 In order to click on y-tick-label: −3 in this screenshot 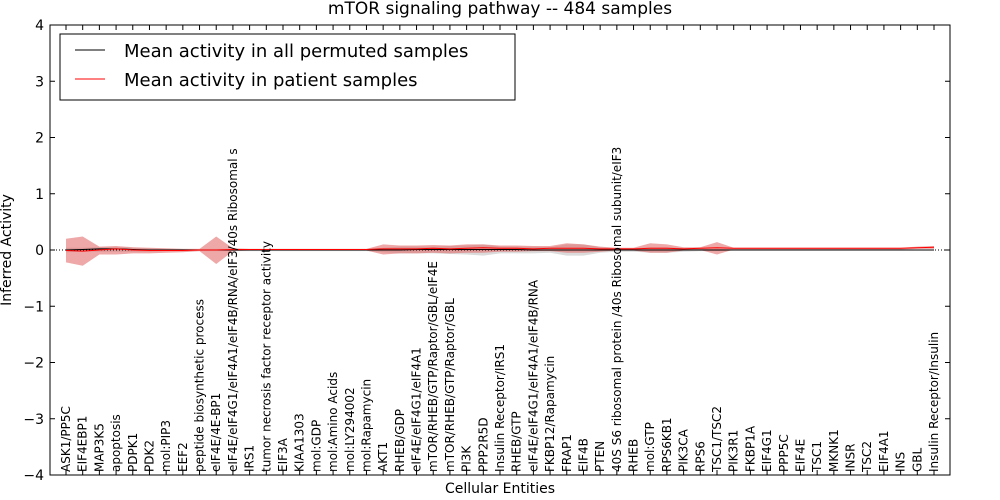, I will do `click(33, 420)`.